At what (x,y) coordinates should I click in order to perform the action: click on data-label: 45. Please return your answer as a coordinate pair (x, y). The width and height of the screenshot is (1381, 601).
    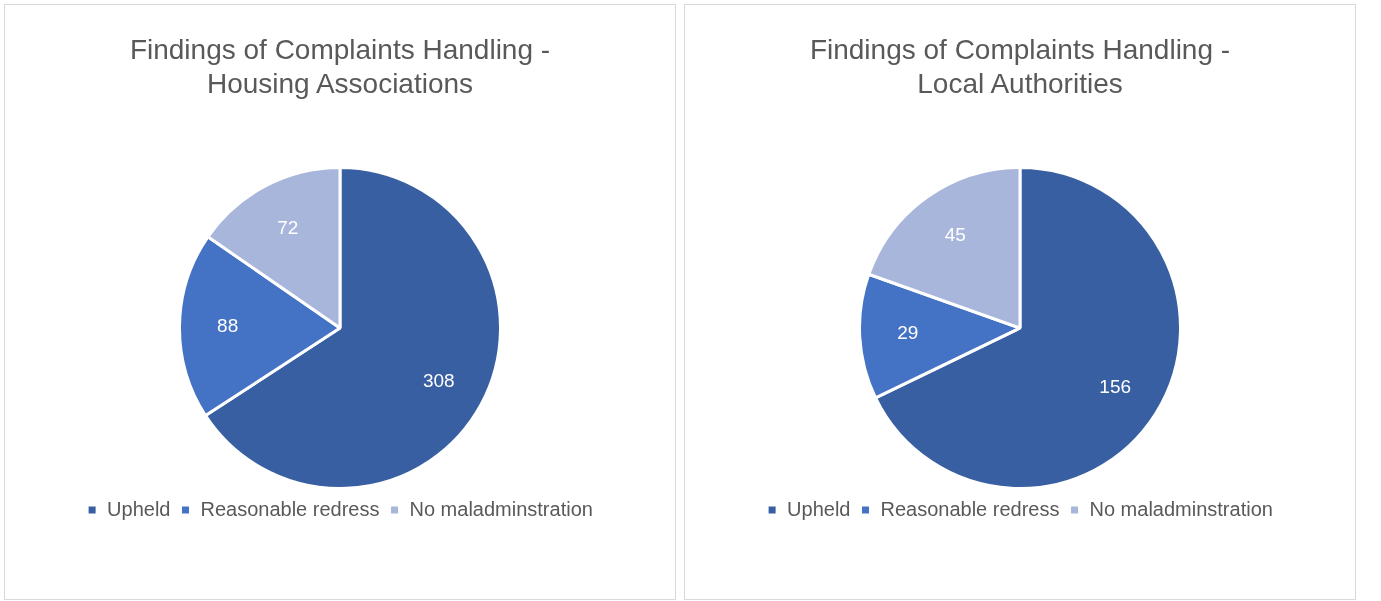
    Looking at the image, I should click on (955, 235).